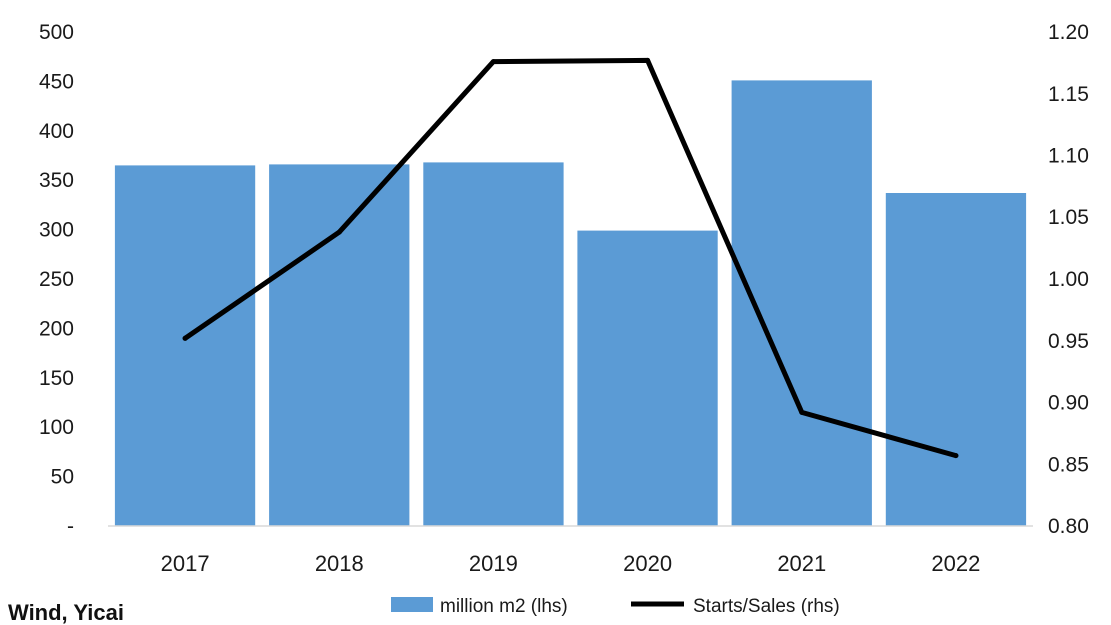  I want to click on right-tick-label: 1.10, so click(1068, 156).